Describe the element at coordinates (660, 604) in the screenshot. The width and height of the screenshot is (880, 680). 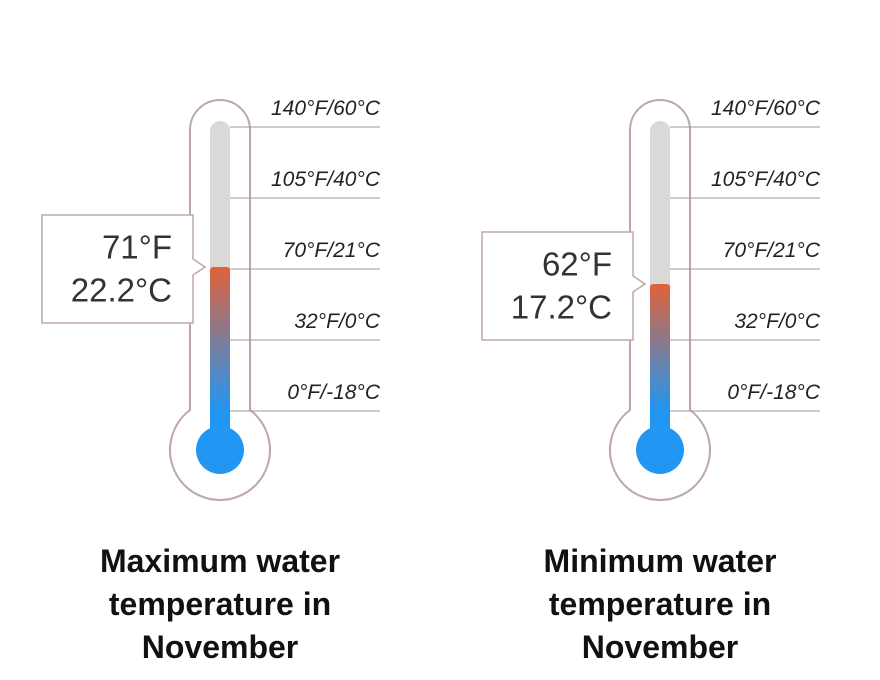
I see `chart-title: Minimum water temperature in November` at that location.